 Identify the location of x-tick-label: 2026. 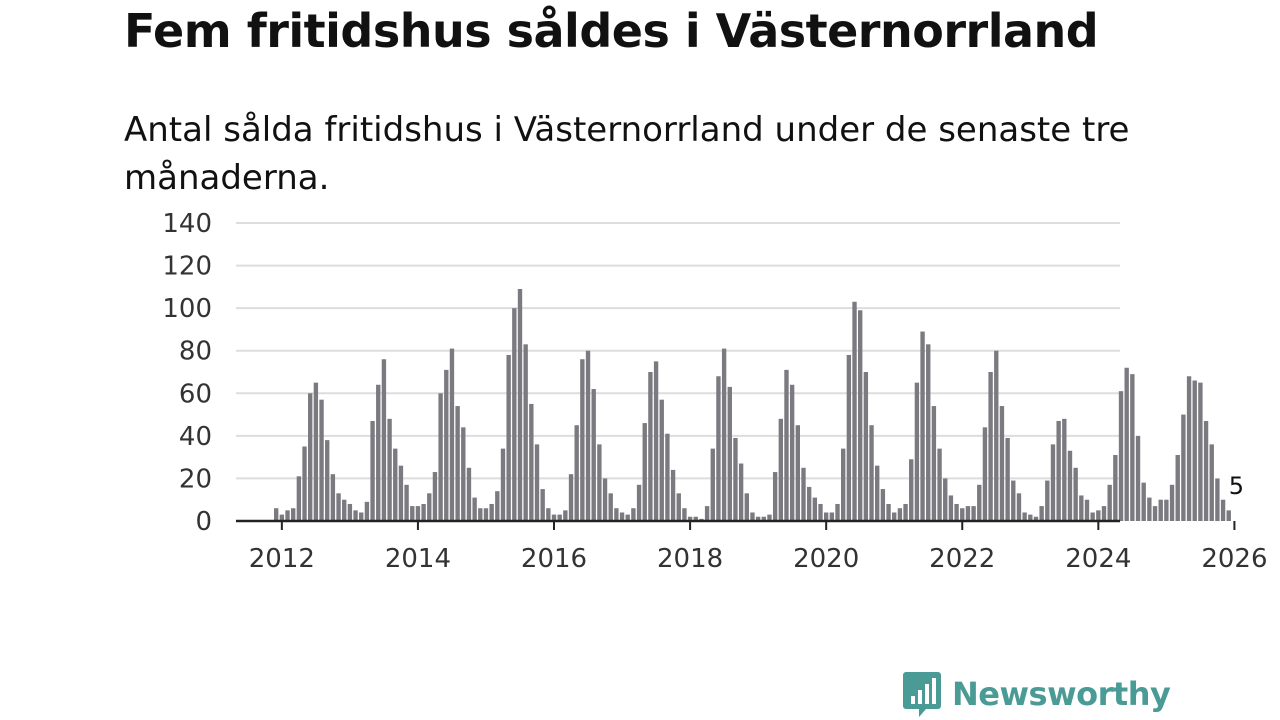
(1234, 559).